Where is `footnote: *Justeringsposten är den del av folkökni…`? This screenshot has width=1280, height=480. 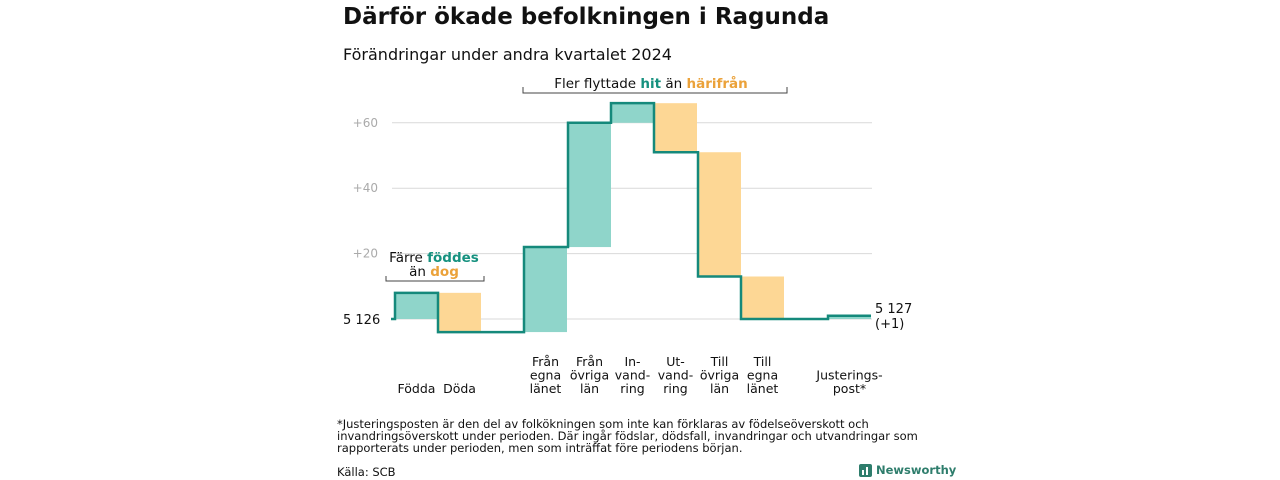 footnote: *Justeringsposten är den del av folkökni… is located at coordinates (627, 436).